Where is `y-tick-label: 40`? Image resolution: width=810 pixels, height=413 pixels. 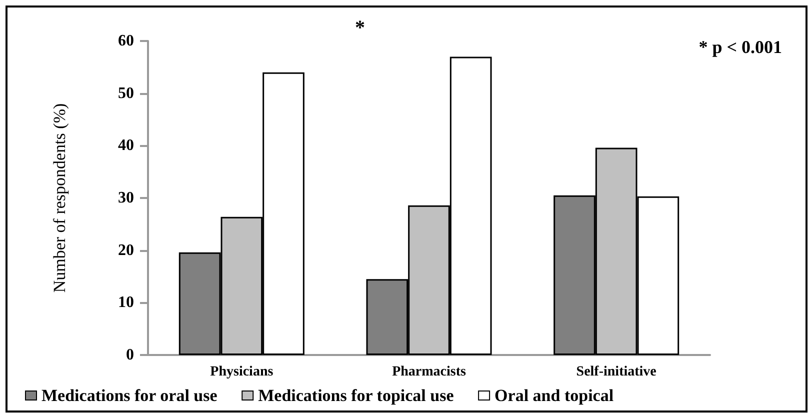
y-tick-label: 40 is located at coordinates (126, 145).